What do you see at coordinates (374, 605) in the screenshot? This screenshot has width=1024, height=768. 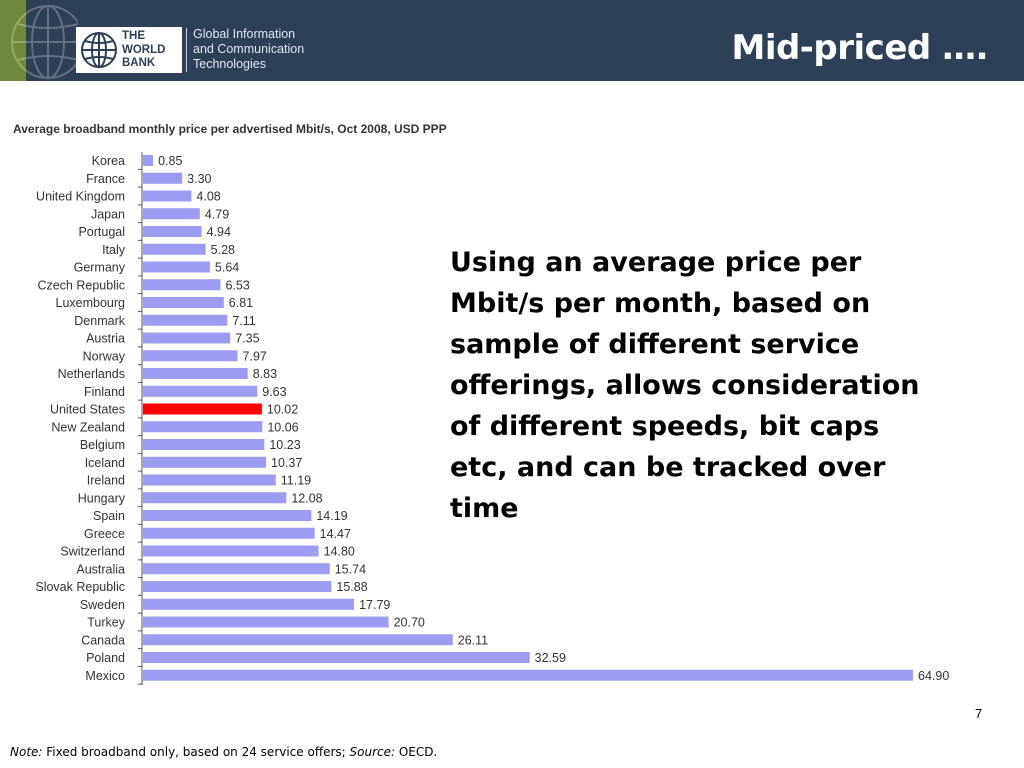 I see `value-label: 17.79` at bounding box center [374, 605].